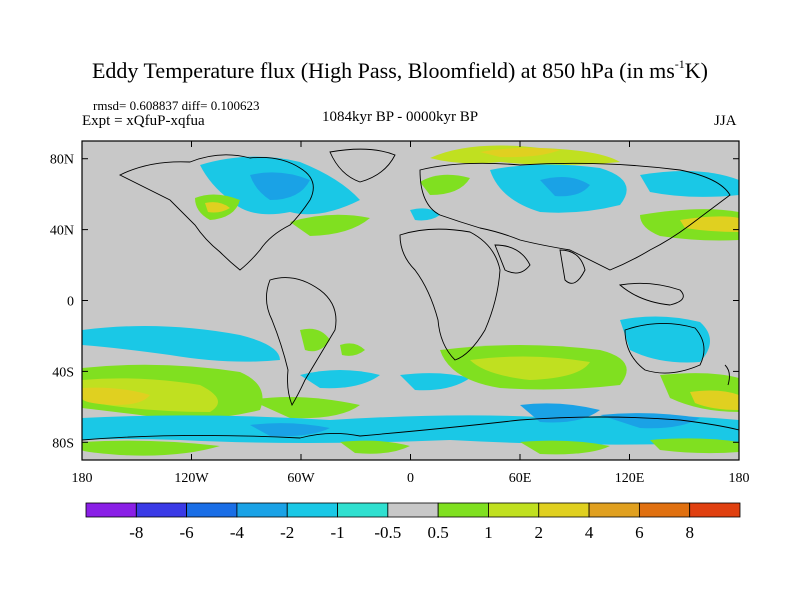 The height and width of the screenshot is (600, 800). I want to click on lat-tick-label: 0, so click(70, 302).